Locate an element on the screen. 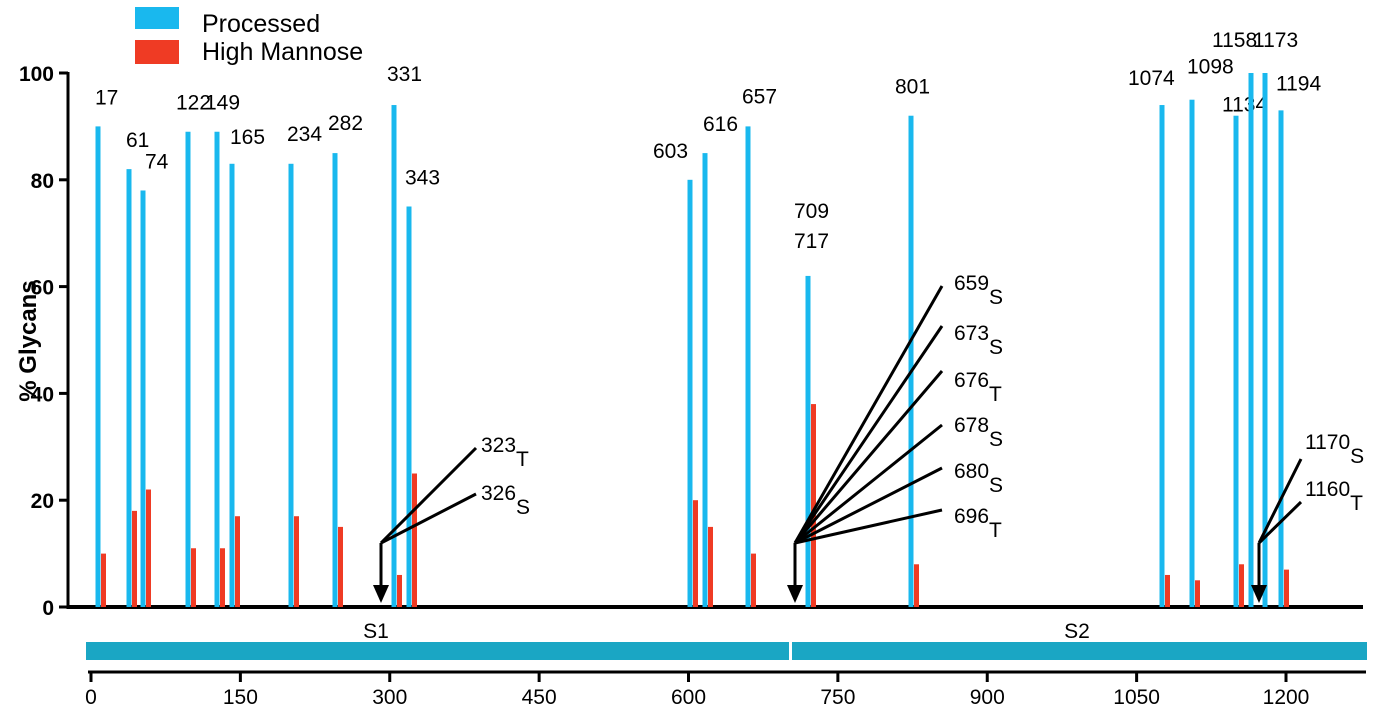 Image resolution: width=1393 pixels, height=714 pixels. annotation-label-326: 326S is located at coordinates (505, 500).